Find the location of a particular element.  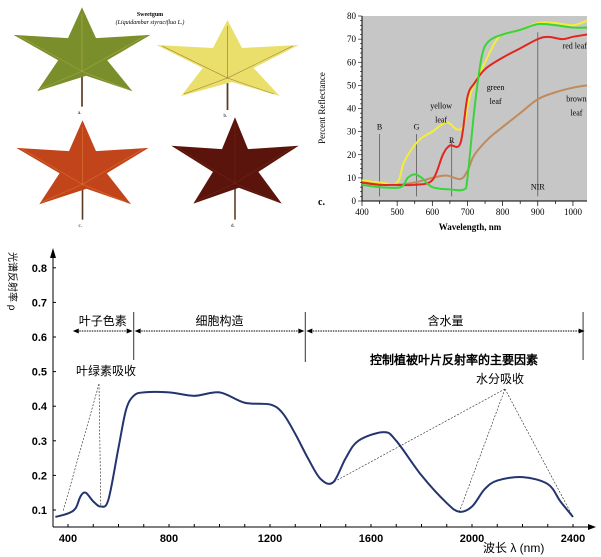

series-label: brown is located at coordinates (576, 99).